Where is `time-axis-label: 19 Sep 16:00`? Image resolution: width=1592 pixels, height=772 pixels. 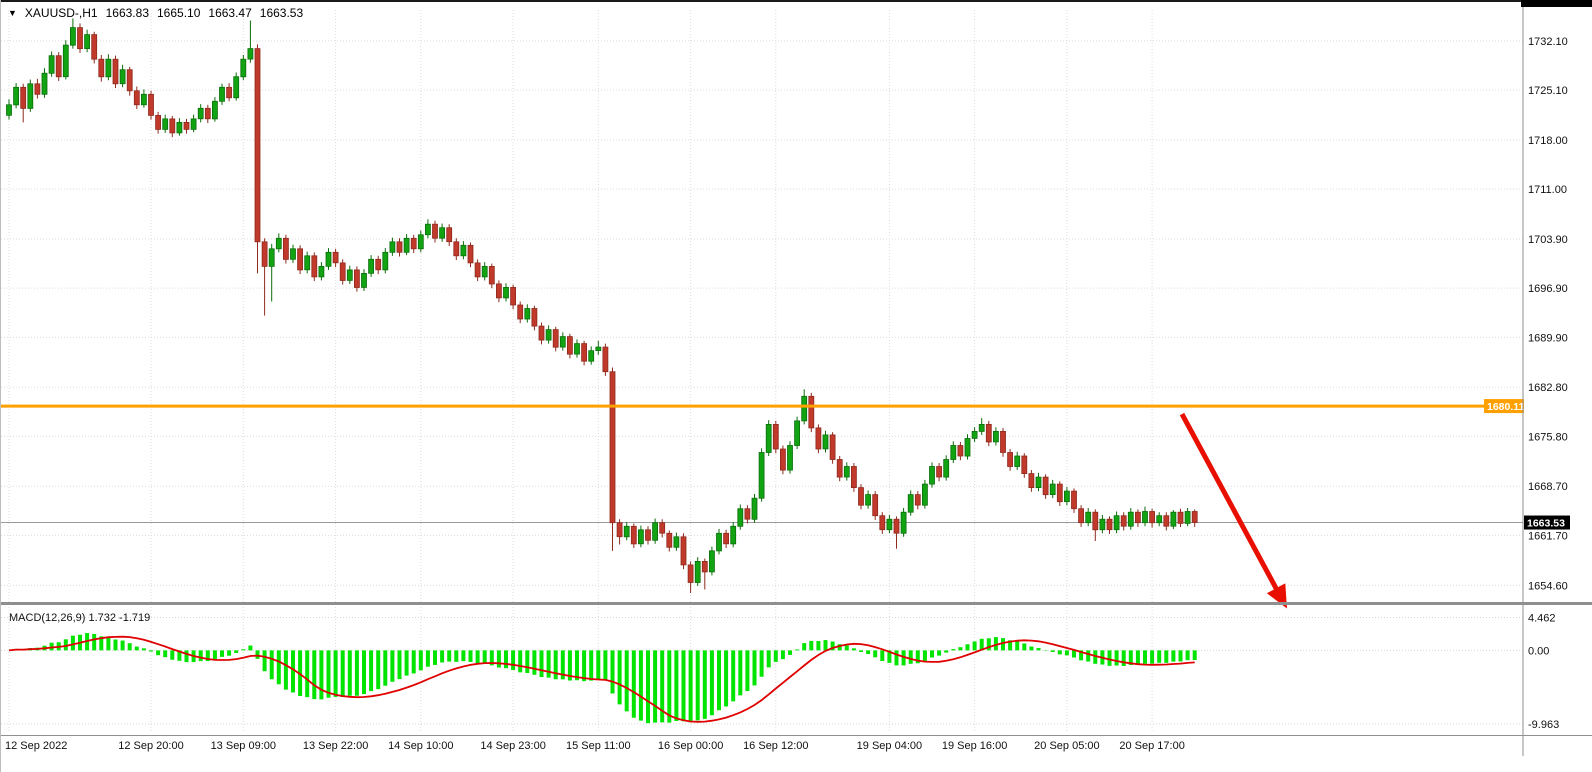
time-axis-label: 19 Sep 16:00 is located at coordinates (974, 746).